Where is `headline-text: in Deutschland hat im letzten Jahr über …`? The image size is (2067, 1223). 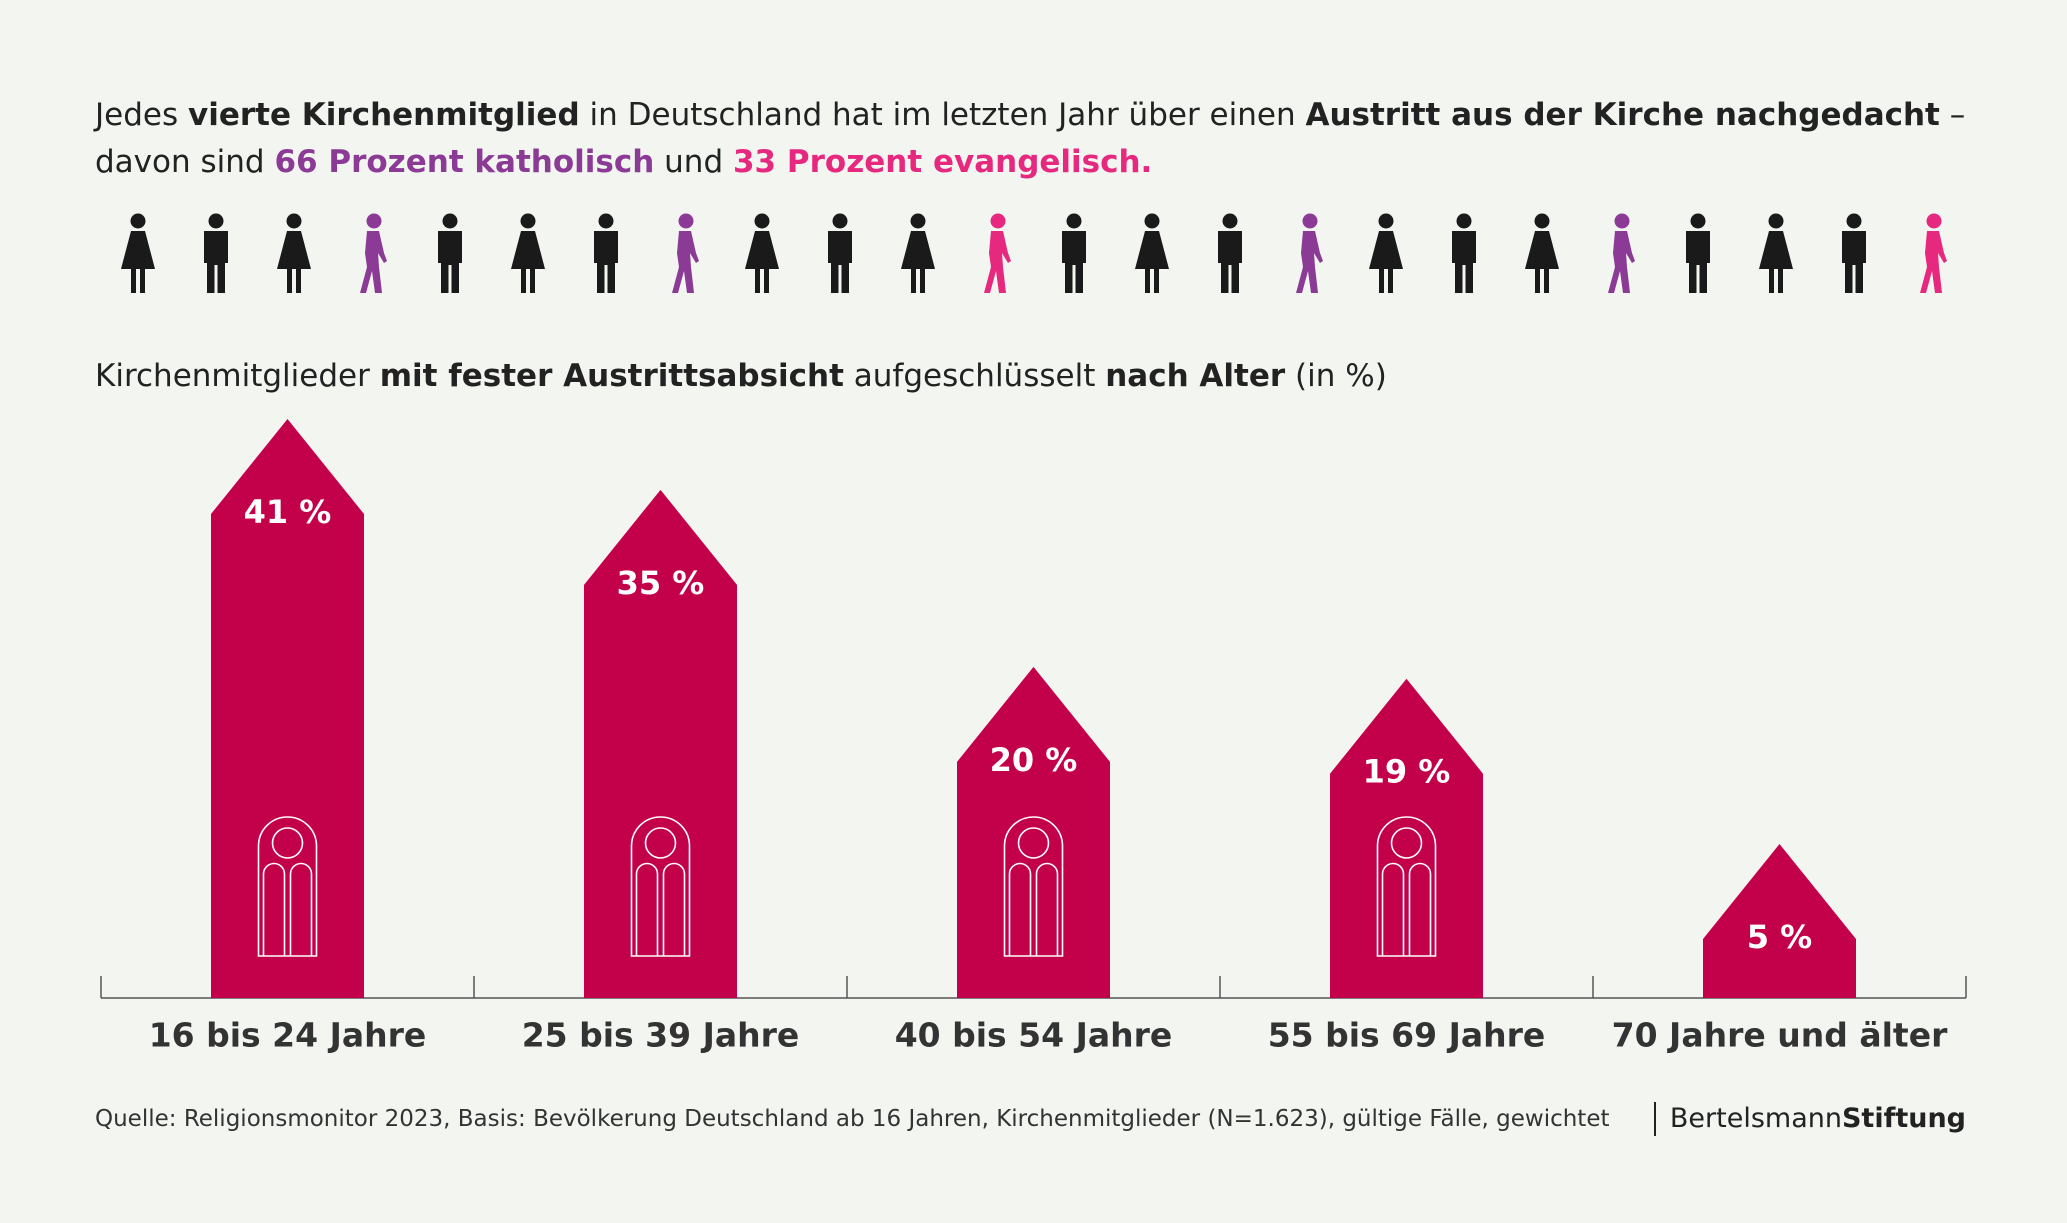 headline-text: in Deutschland hat im letzten Jahr über … is located at coordinates (942, 115).